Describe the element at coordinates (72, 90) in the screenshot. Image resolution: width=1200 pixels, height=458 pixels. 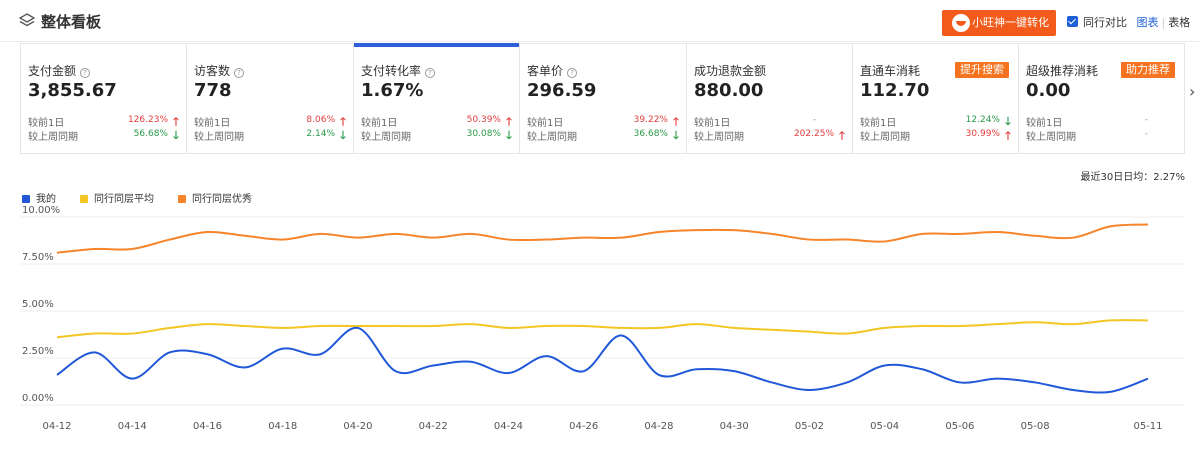
I see `metric-value: 3,855.67` at that location.